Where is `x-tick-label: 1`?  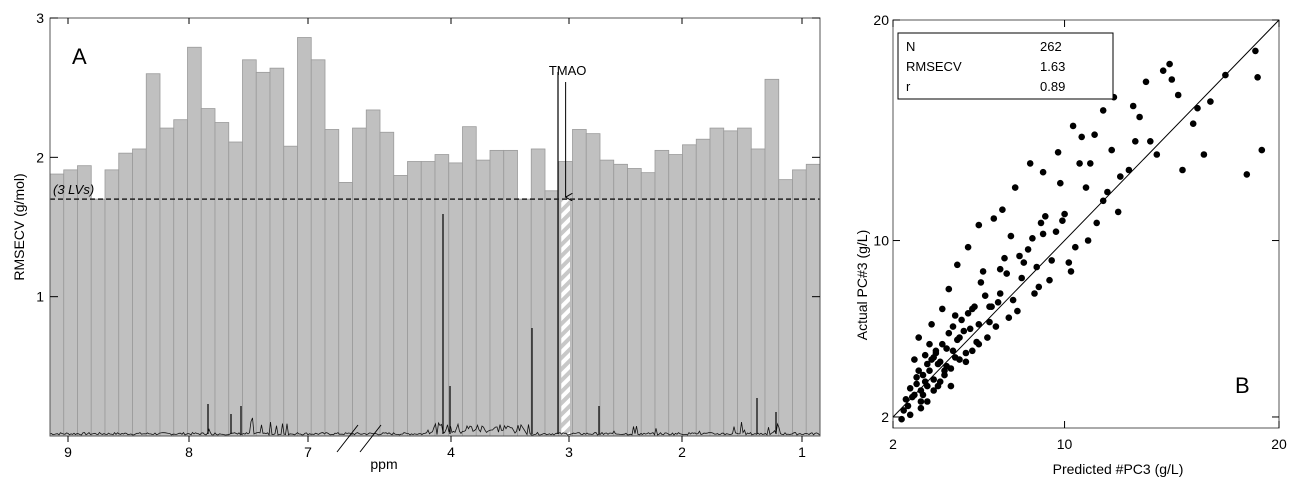 x-tick-label: 1 is located at coordinates (802, 452).